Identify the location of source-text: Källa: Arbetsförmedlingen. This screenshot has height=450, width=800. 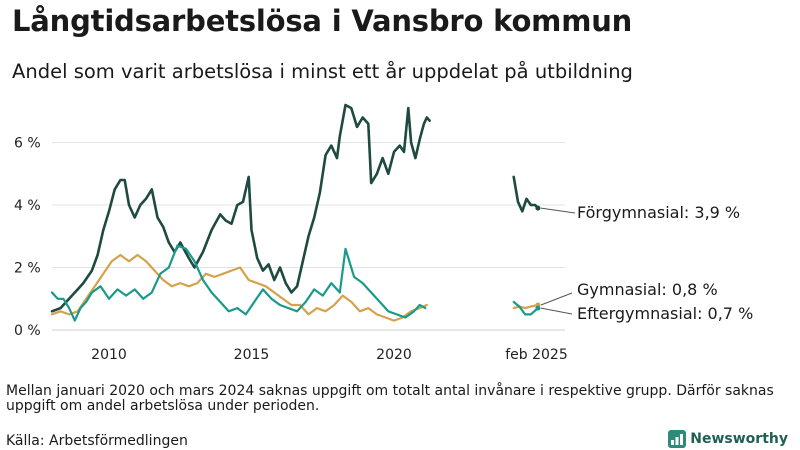
(97, 441).